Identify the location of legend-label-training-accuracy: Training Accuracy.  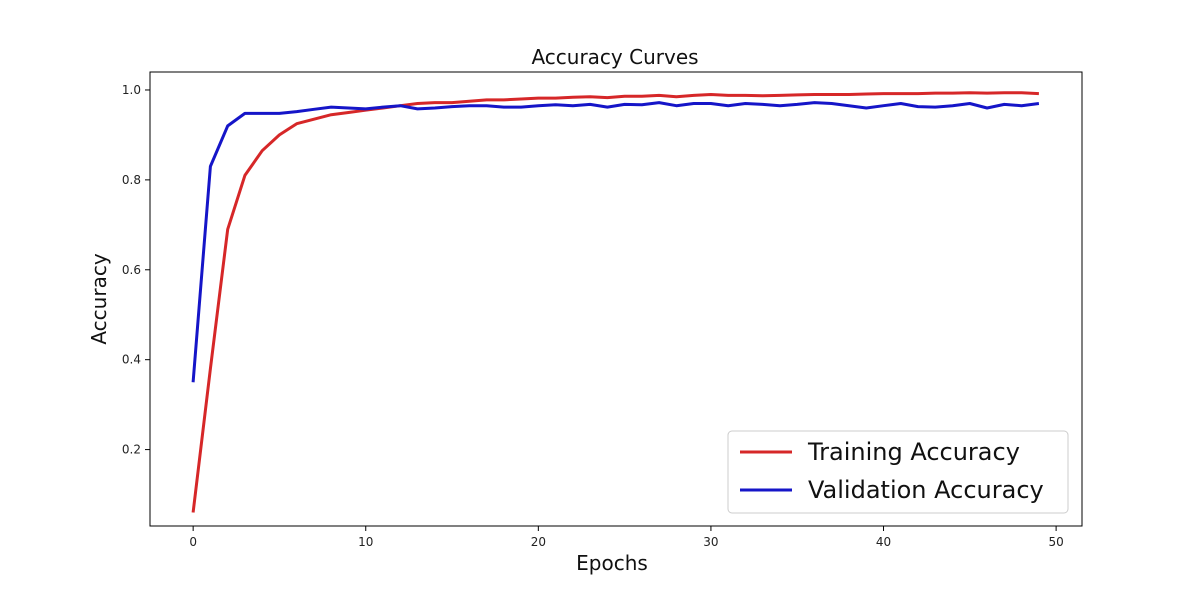
(913, 452).